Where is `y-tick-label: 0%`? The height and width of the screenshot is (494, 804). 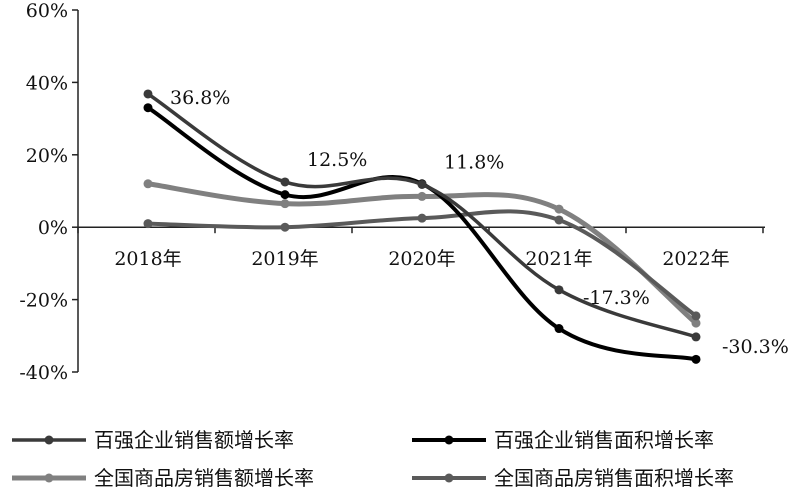 y-tick-label: 0% is located at coordinates (53, 228).